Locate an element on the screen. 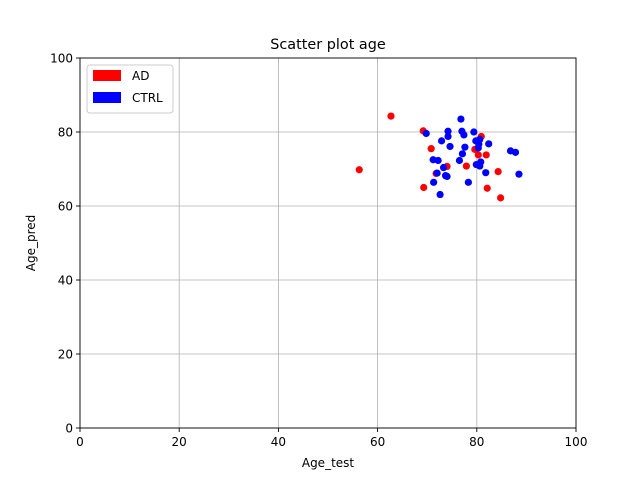  y-tick-label: 40 is located at coordinates (65, 280).